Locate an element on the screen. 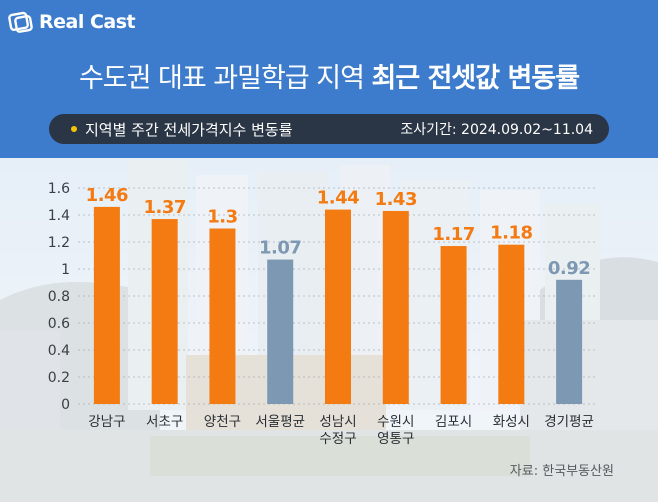 The height and width of the screenshot is (502, 658). x-category-label: 경기평균 is located at coordinates (569, 422).